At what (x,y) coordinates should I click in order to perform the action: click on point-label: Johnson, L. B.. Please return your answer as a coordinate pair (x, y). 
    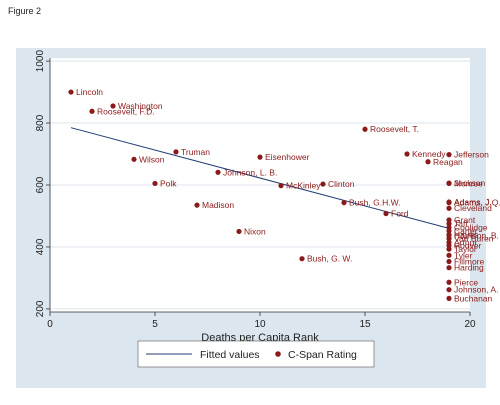
    Looking at the image, I should click on (250, 172).